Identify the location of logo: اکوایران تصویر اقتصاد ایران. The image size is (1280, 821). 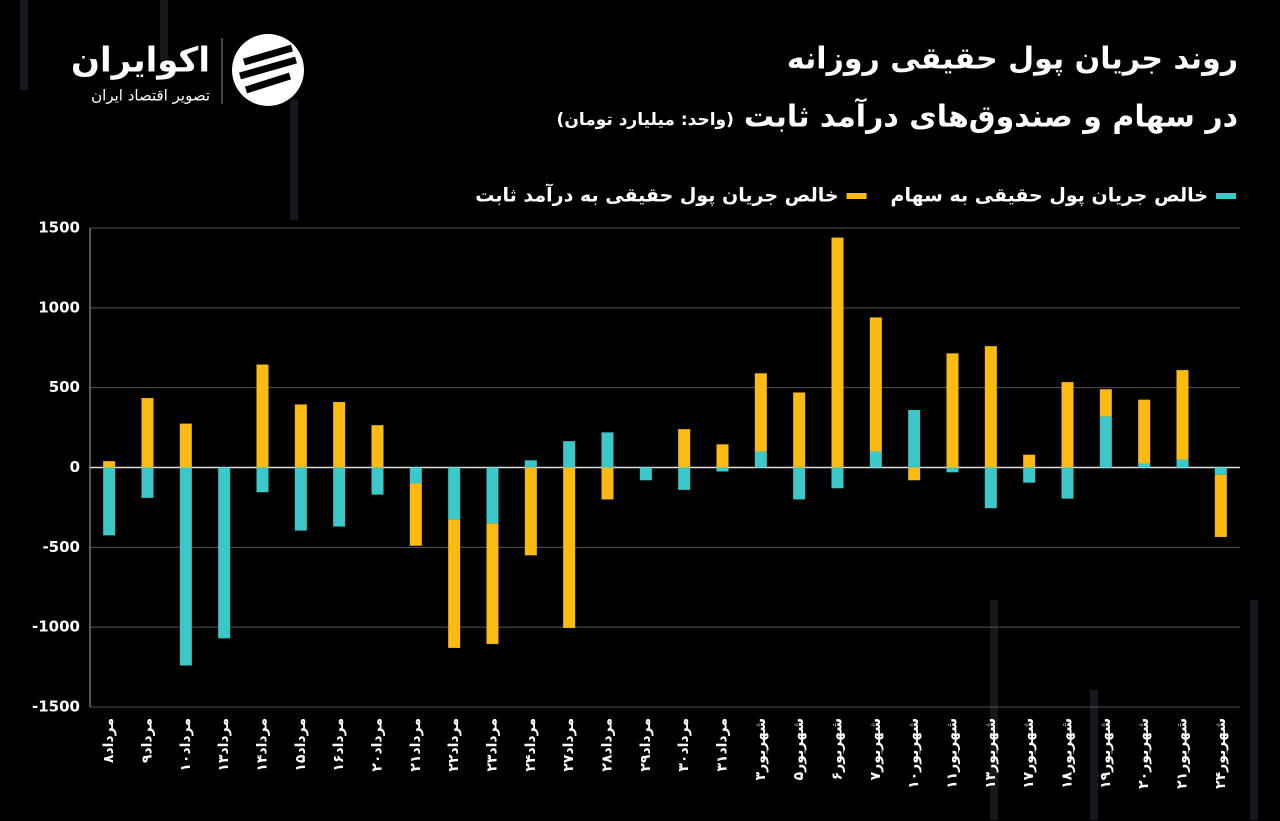
(187, 70).